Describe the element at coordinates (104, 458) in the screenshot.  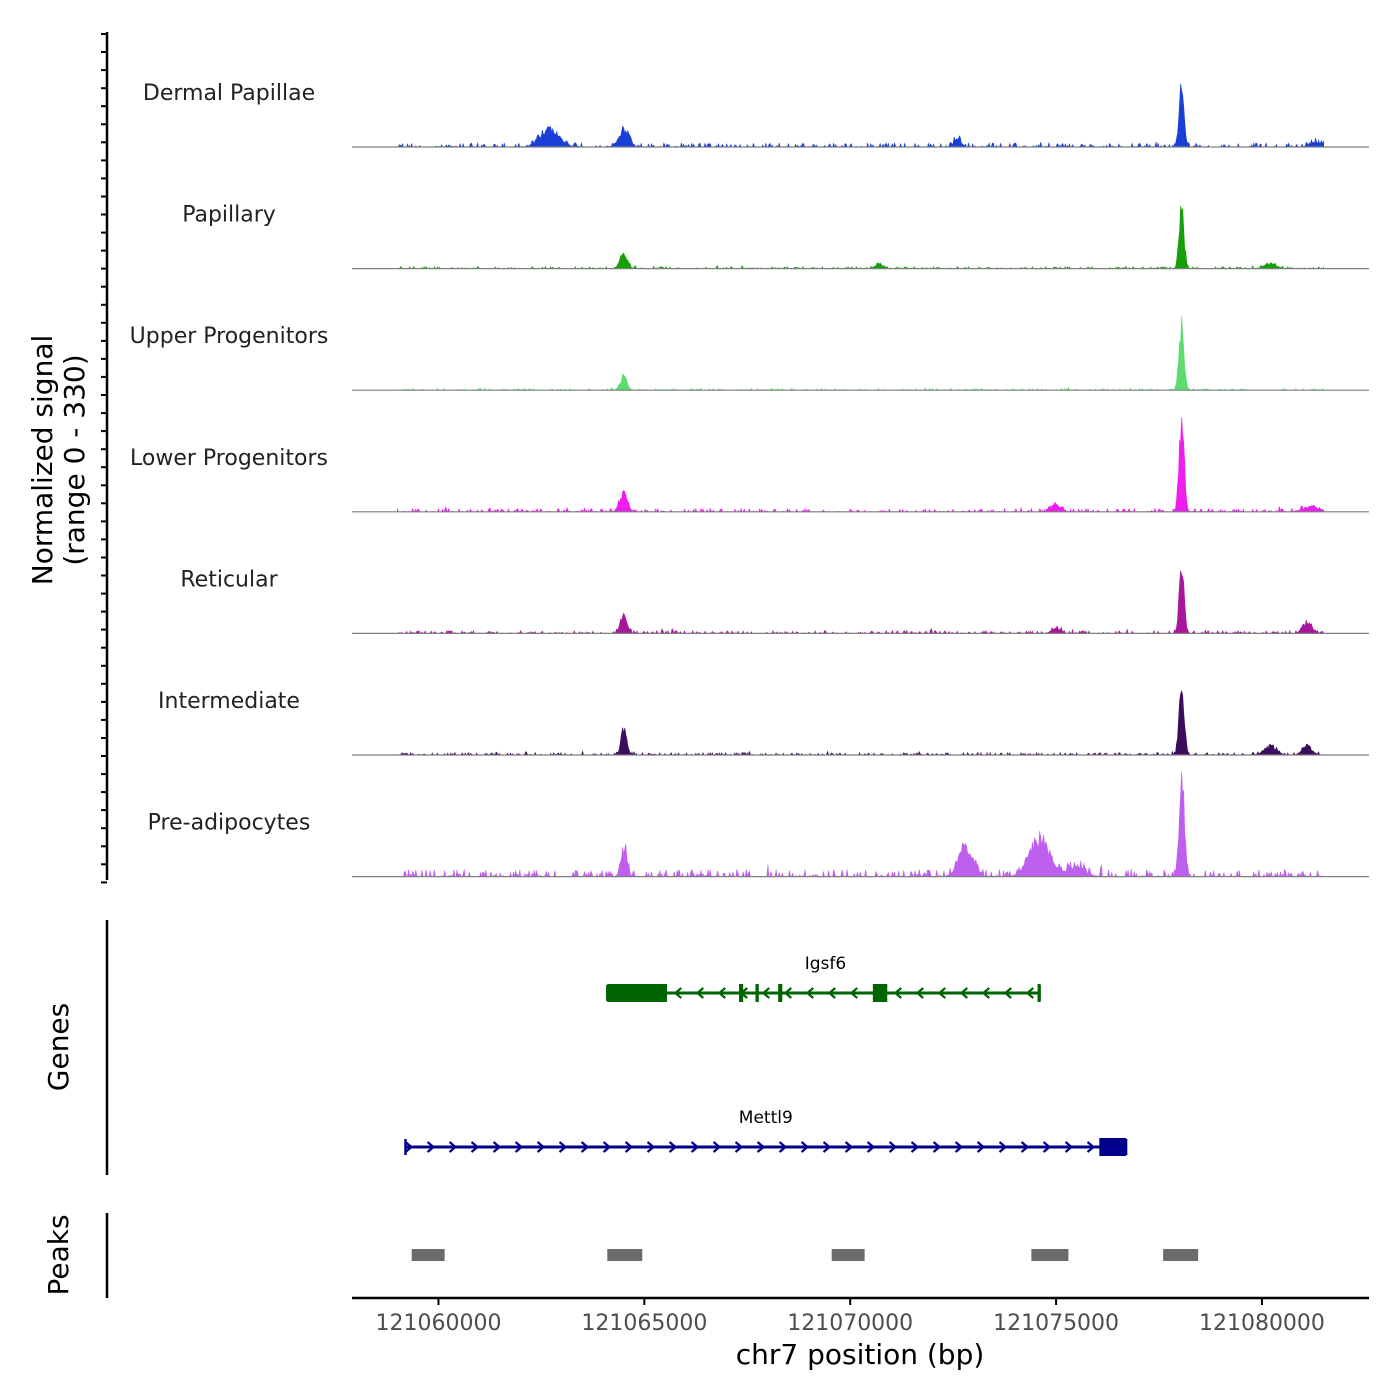
I see `signal-y-axis-ticks` at that location.